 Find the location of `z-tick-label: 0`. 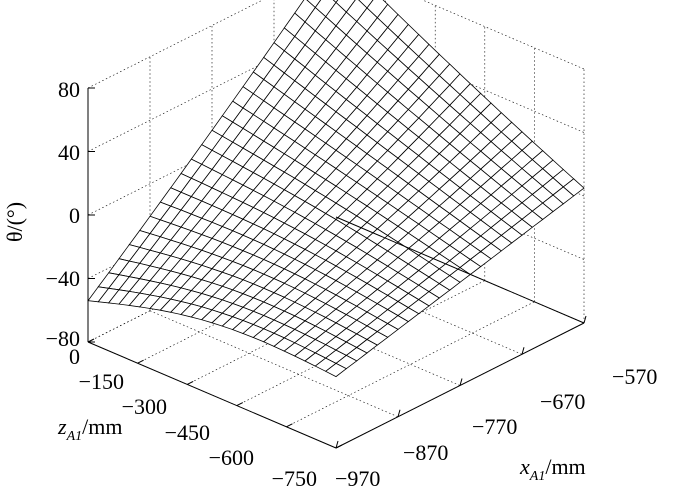

z-tick-label: 0 is located at coordinates (74, 215).